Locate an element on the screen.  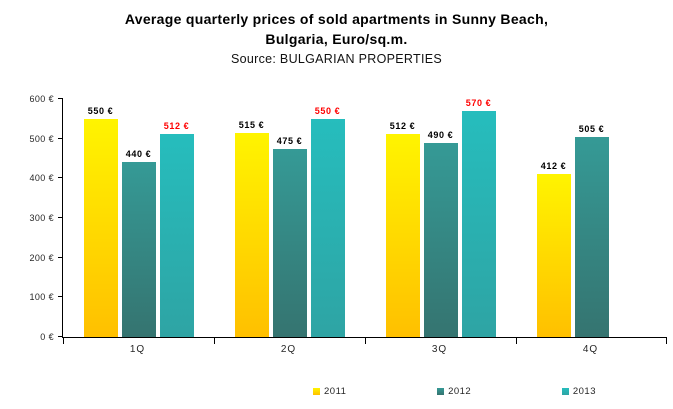
bar-slot: 412 € is located at coordinates (553, 248).